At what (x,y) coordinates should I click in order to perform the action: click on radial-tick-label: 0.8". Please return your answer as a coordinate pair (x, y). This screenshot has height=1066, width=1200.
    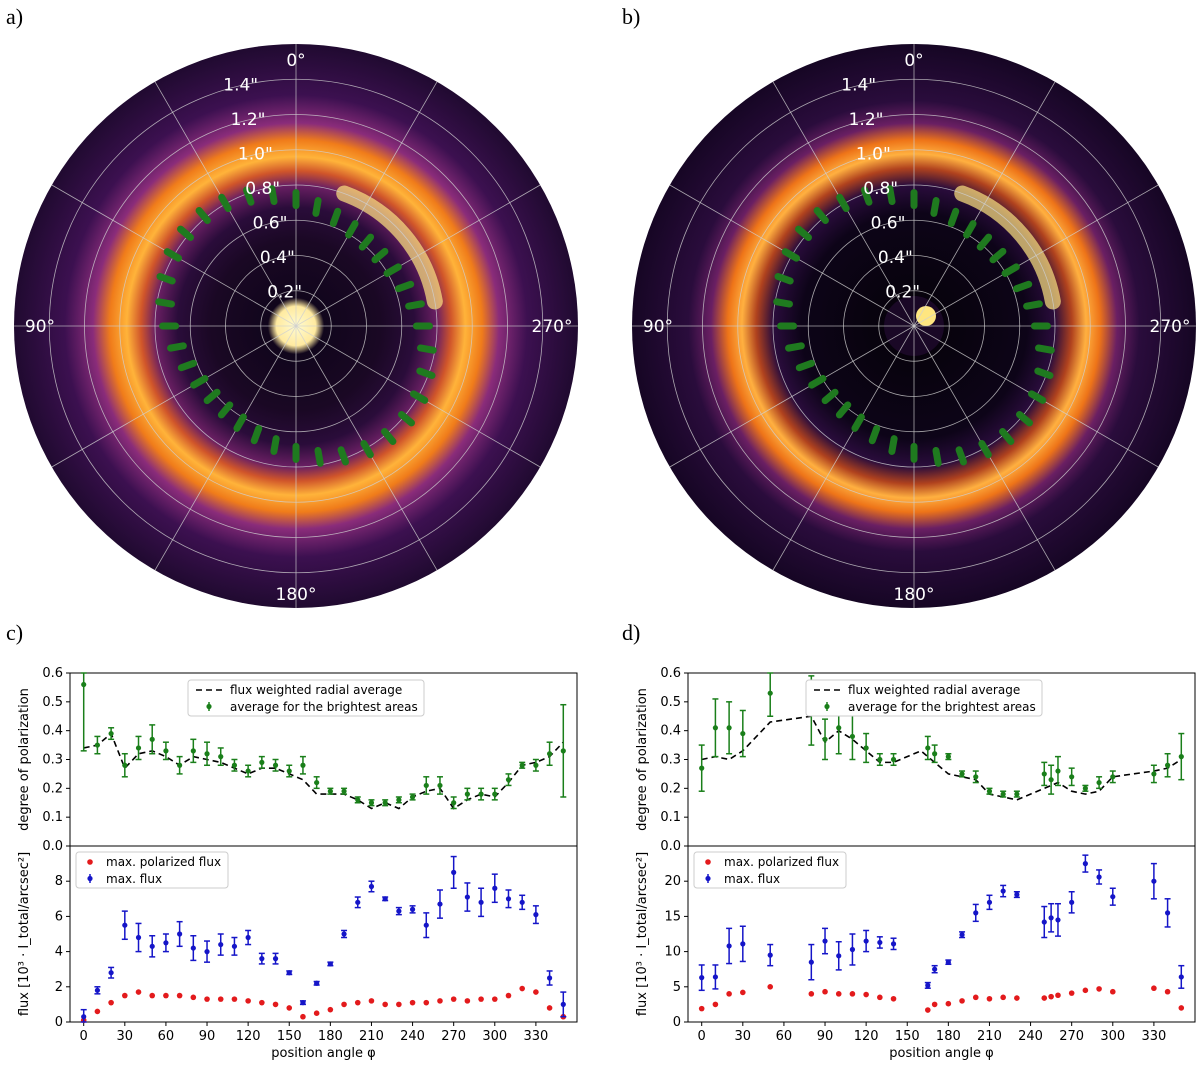
    Looking at the image, I should click on (262, 189).